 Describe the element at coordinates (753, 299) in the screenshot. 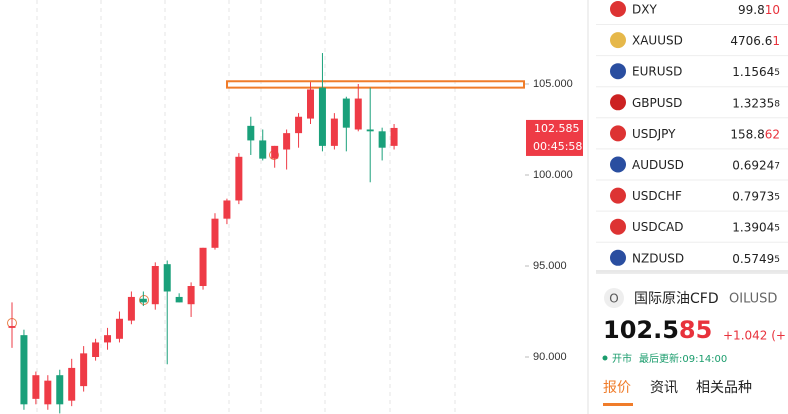

I see `quote-code: OILUSD` at that location.